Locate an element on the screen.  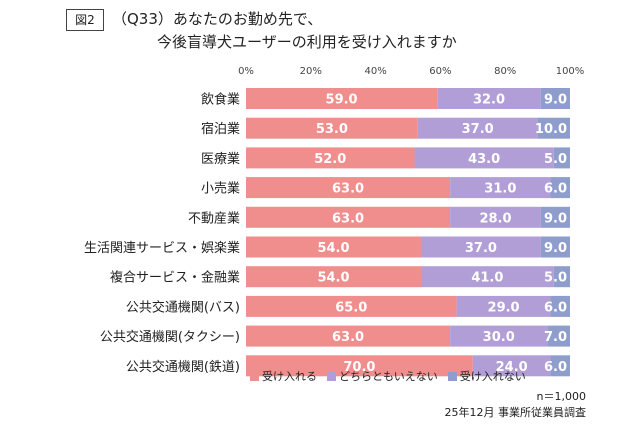
category-label: 複合サービス・金融業 is located at coordinates (175, 278).